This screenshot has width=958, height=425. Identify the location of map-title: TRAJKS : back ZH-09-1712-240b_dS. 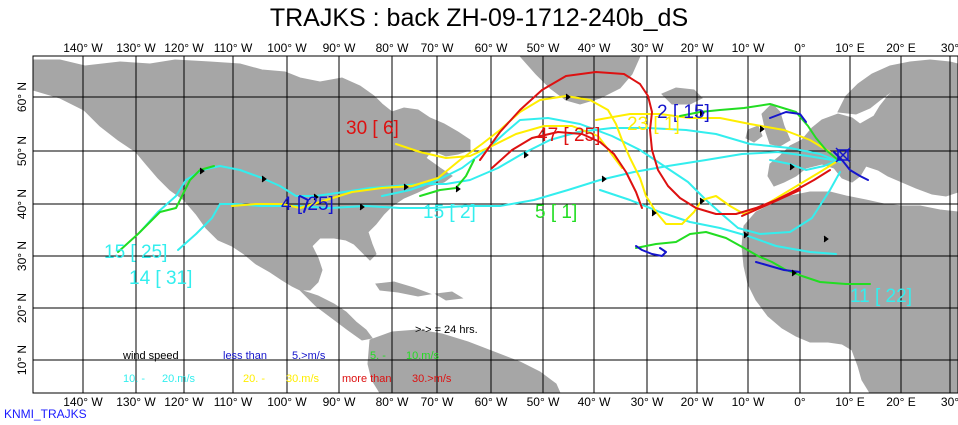
(479, 18).